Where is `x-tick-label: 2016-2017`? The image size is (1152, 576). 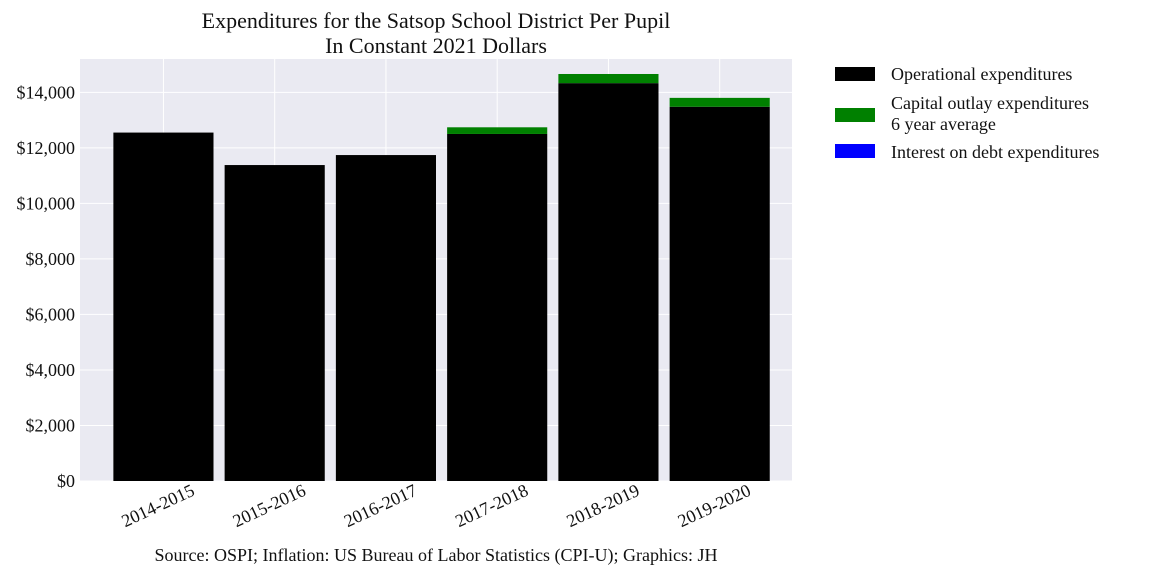 x-tick-label: 2016-2017 is located at coordinates (380, 505).